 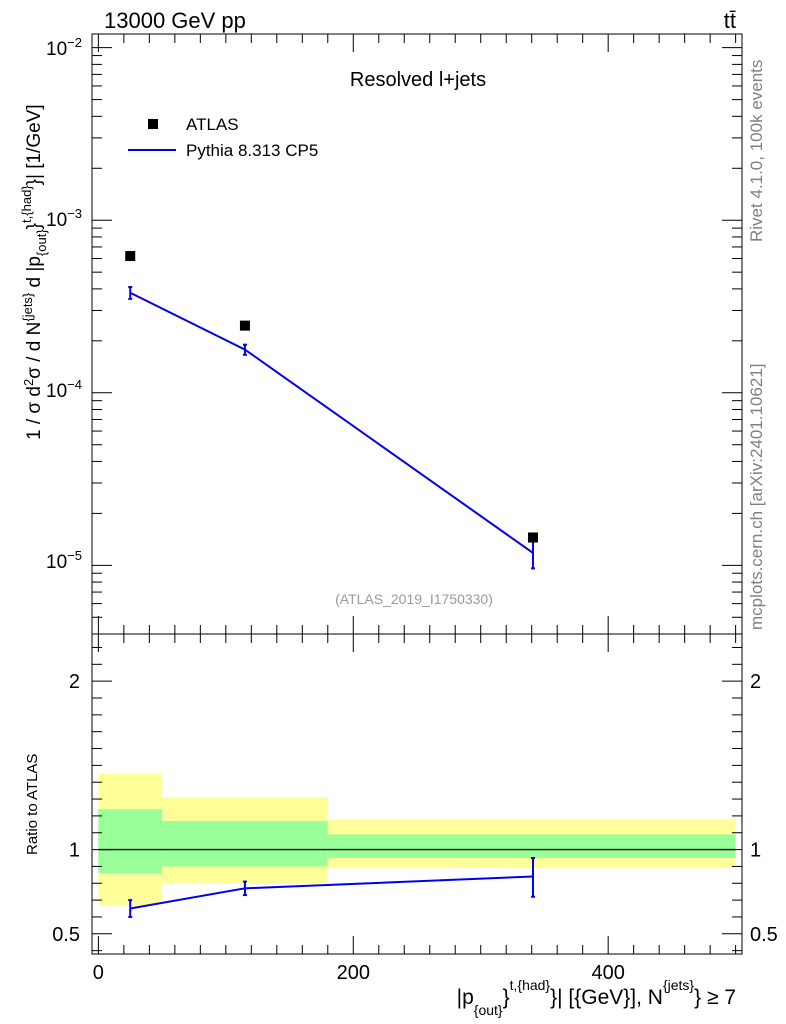 I want to click on ratio-xtick-label: 200, so click(x=353, y=973).